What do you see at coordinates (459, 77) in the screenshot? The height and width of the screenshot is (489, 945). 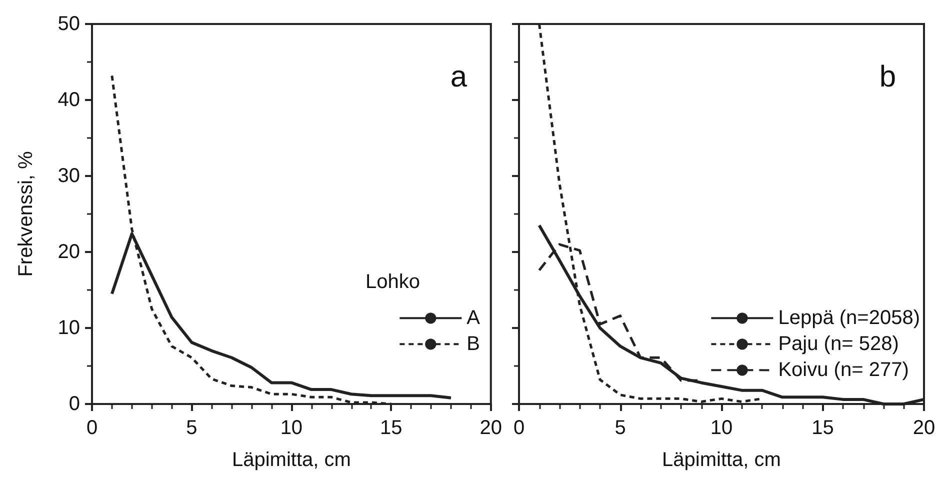 I see `annotation: a` at bounding box center [459, 77].